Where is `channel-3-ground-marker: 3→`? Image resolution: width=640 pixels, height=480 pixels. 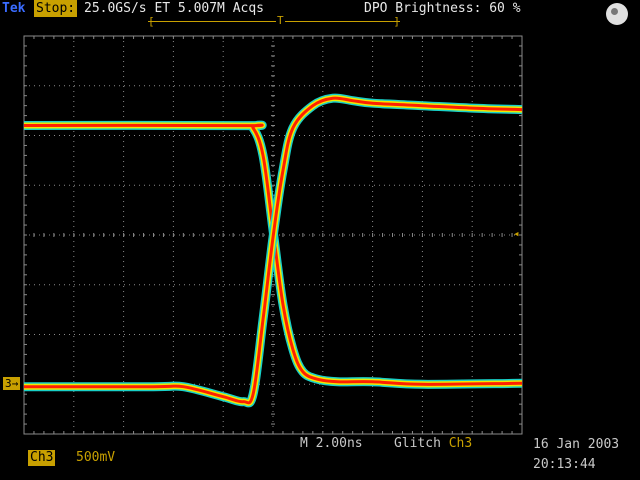 channel-3-ground-marker: 3→ is located at coordinates (12, 383).